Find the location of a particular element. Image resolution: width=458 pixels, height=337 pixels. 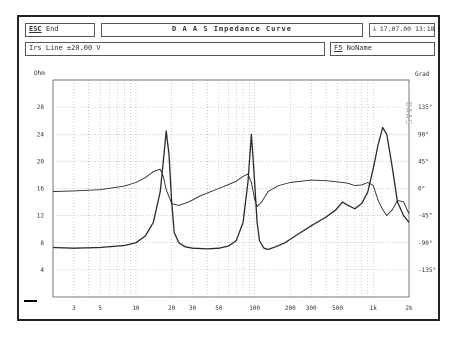

f5-key-label: F5 is located at coordinates (338, 48).